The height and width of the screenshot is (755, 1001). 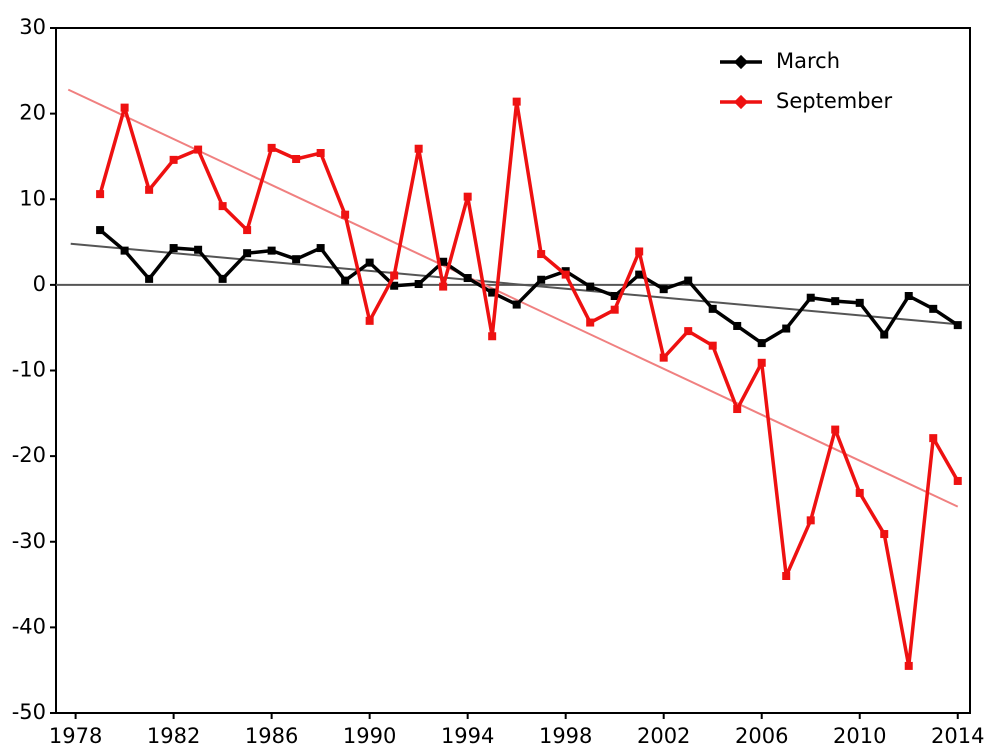 What do you see at coordinates (663, 736) in the screenshot?
I see `x-tick-label: 2002` at bounding box center [663, 736].